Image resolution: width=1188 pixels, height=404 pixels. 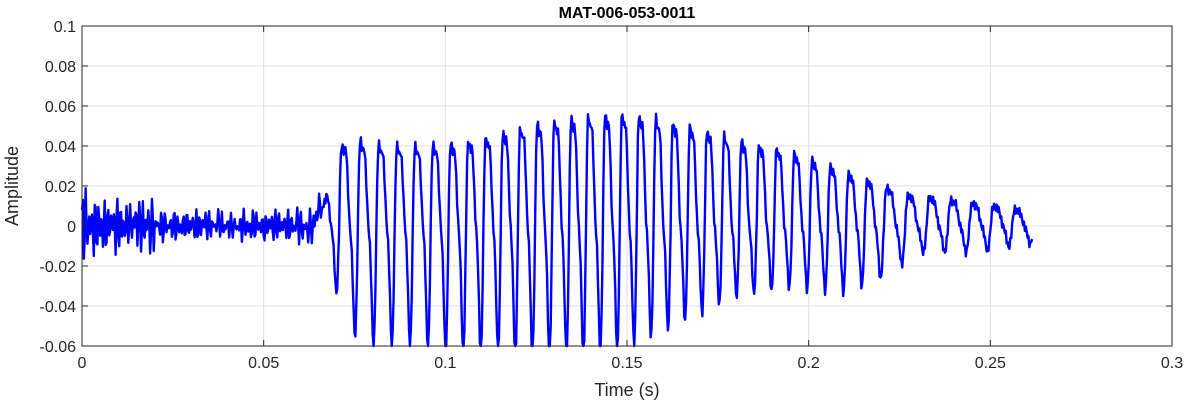 What do you see at coordinates (445, 363) in the screenshot?
I see `x-tick-label: 0.1` at bounding box center [445, 363].